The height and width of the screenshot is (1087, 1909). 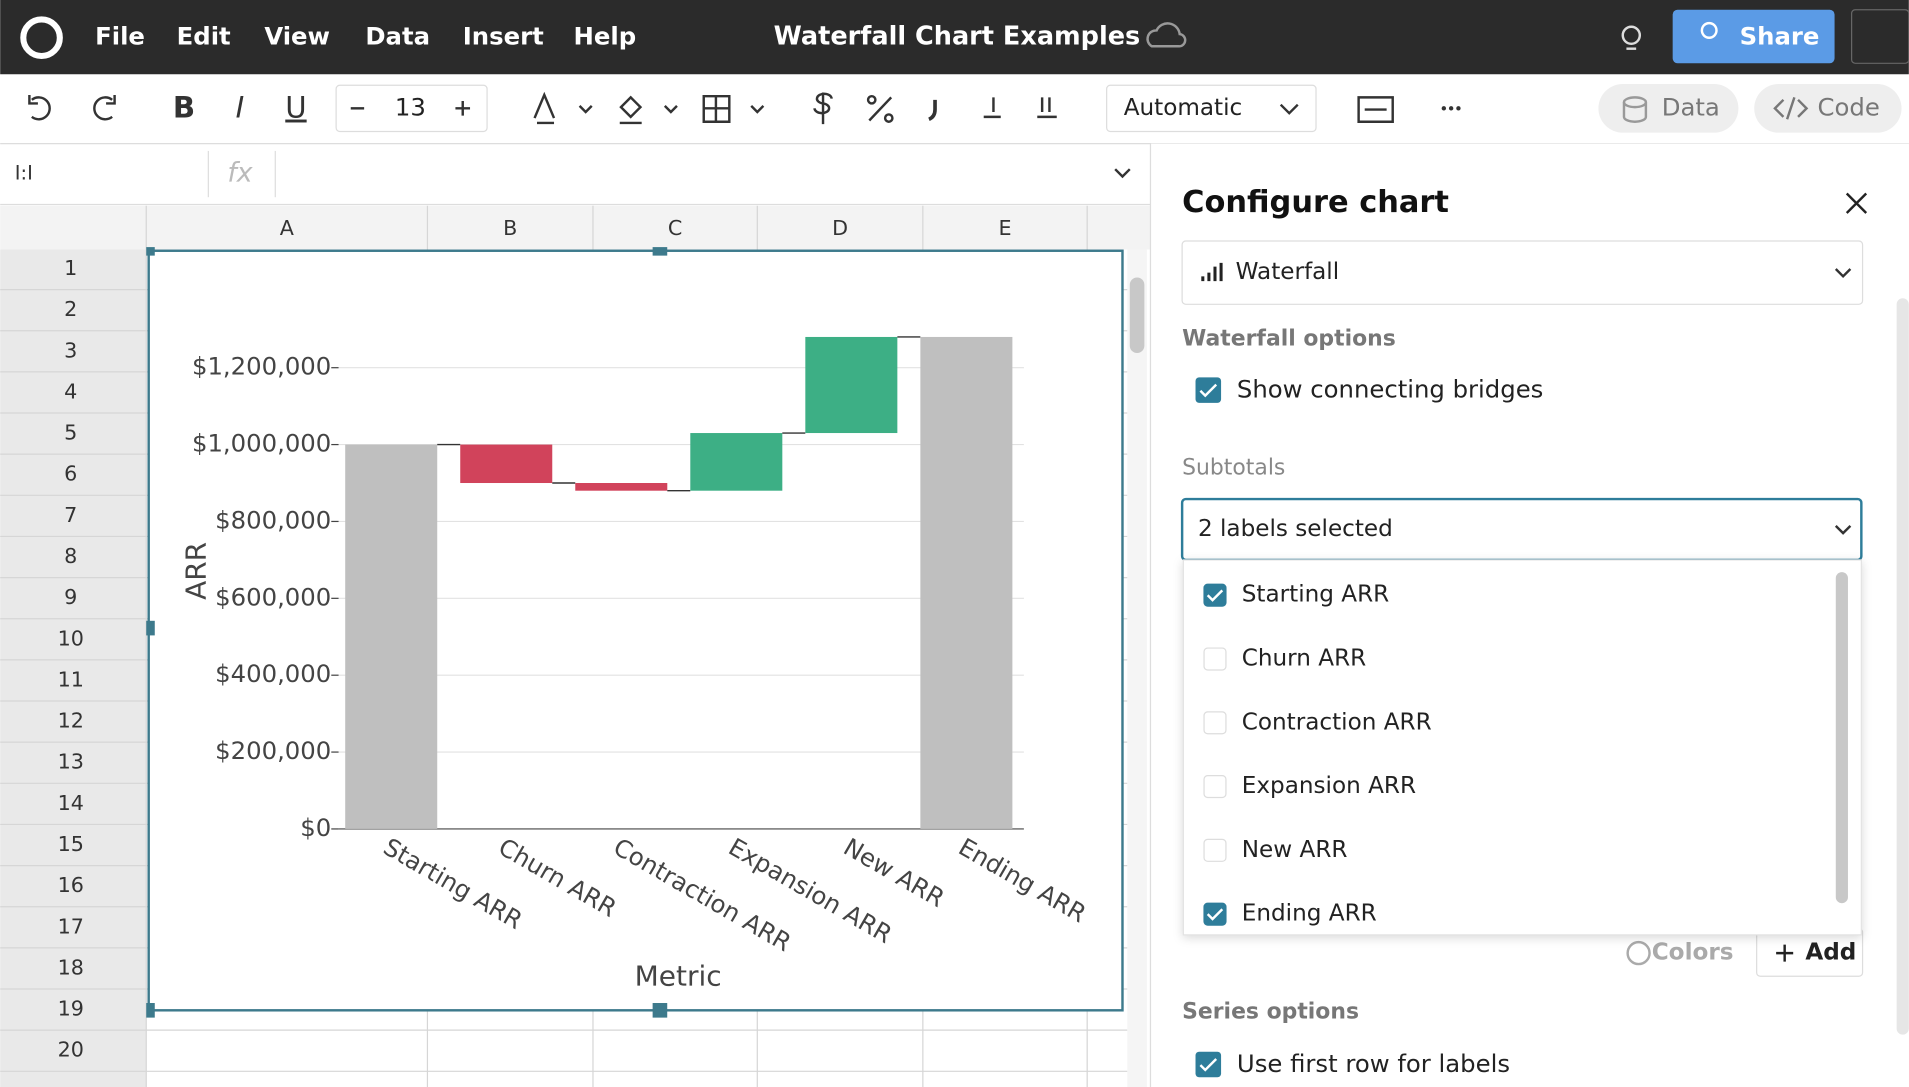 What do you see at coordinates (1329, 786) in the screenshot?
I see `option-label: Expansion ARR` at bounding box center [1329, 786].